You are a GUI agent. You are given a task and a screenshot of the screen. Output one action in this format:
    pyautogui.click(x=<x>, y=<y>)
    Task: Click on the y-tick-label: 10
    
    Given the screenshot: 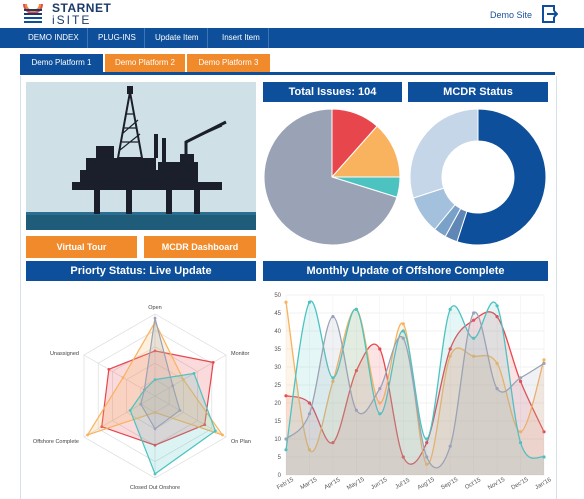 What is the action you would take?
    pyautogui.click(x=277, y=440)
    